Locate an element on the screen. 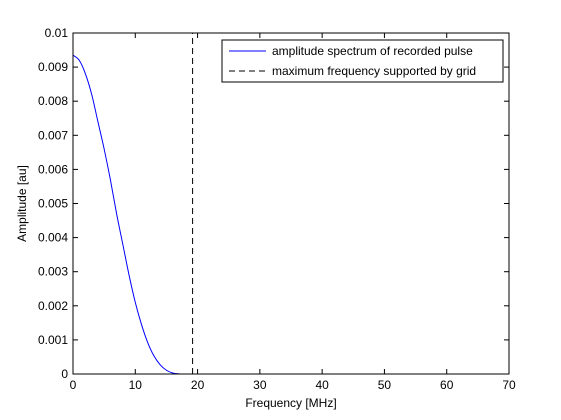 This screenshot has width=561, height=420. x-tick-label: 10 is located at coordinates (136, 385).